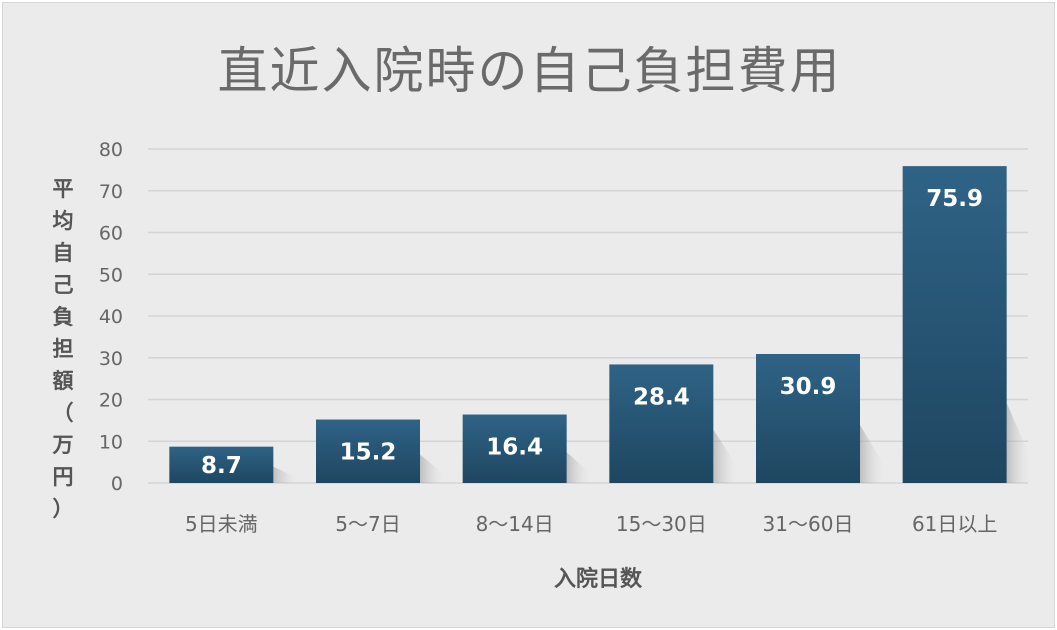 The image size is (1057, 630). I want to click on category-label: 5日未満, so click(221, 524).